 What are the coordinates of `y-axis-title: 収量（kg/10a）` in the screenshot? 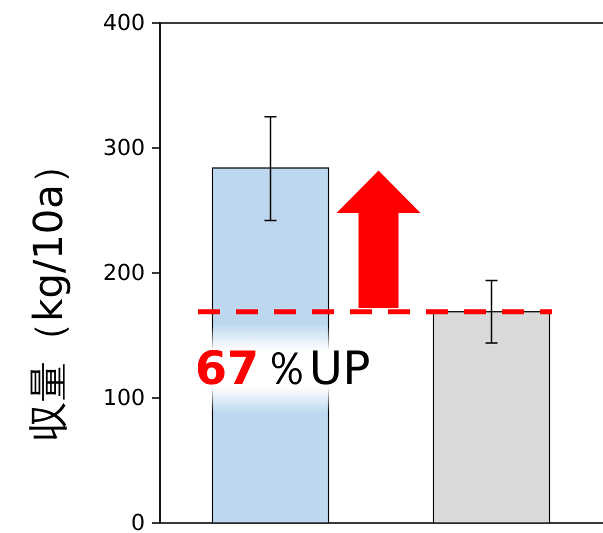 It's located at (49, 293).